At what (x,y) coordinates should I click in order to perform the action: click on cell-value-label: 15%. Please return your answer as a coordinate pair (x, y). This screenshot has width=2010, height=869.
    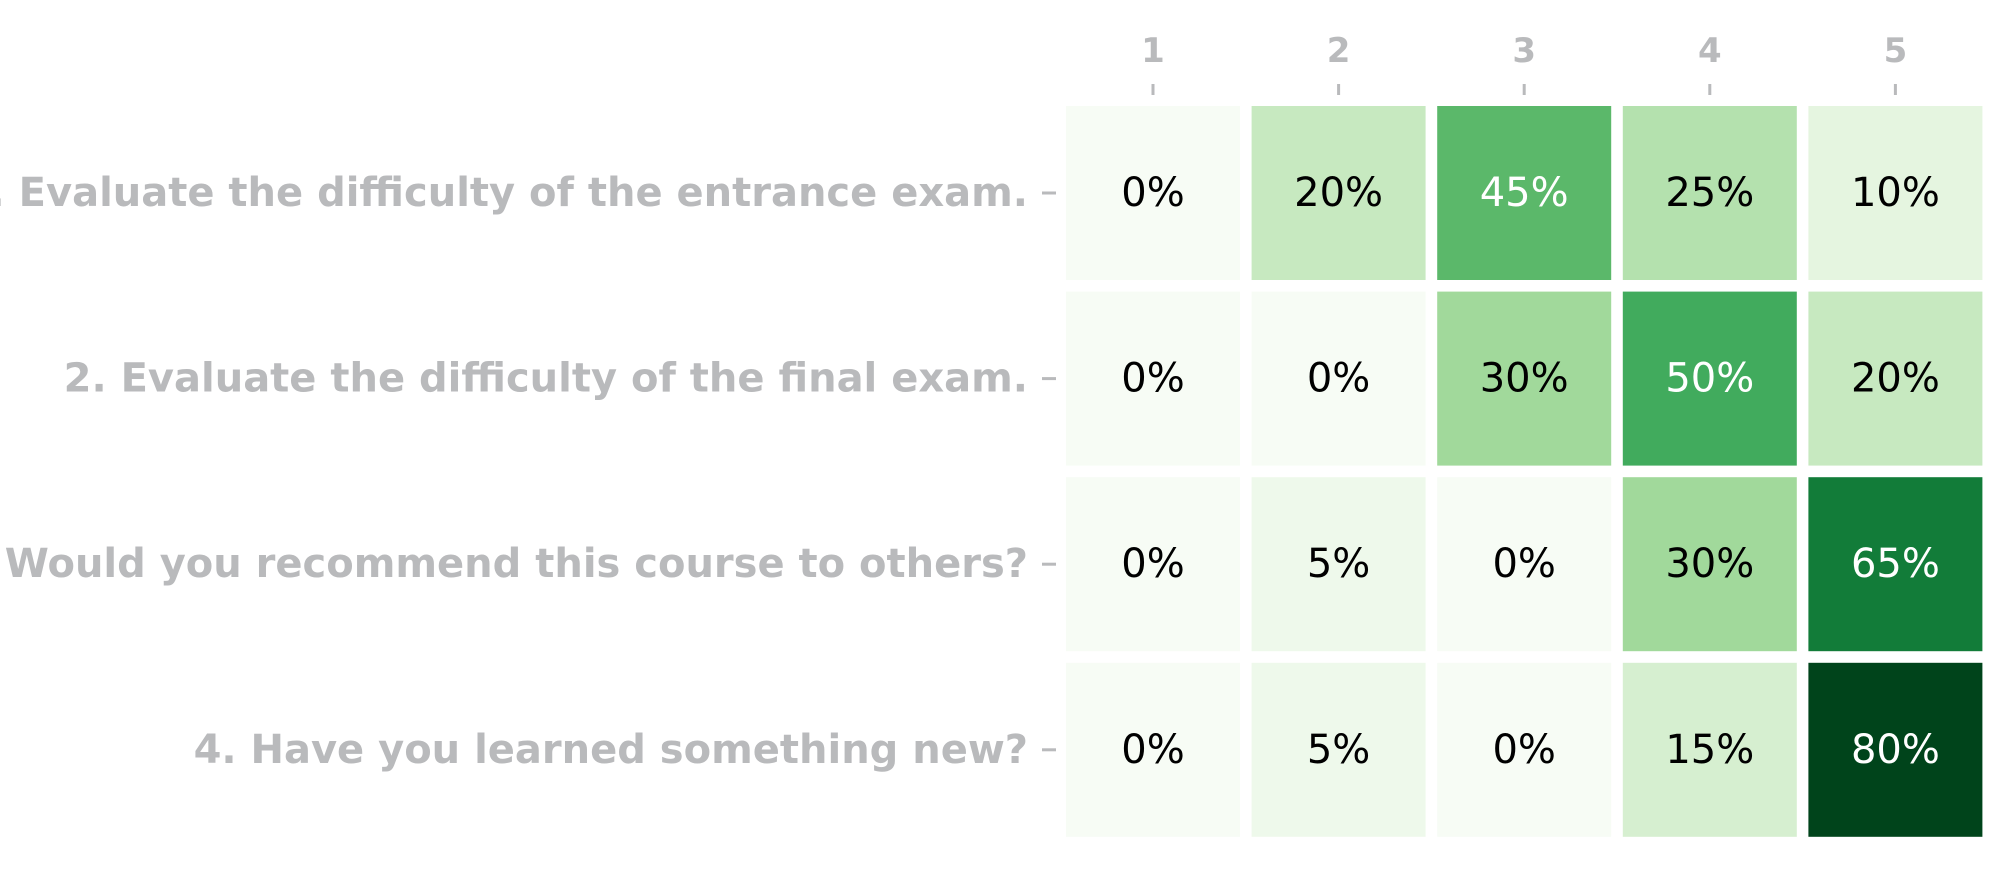
    Looking at the image, I should click on (1709, 750).